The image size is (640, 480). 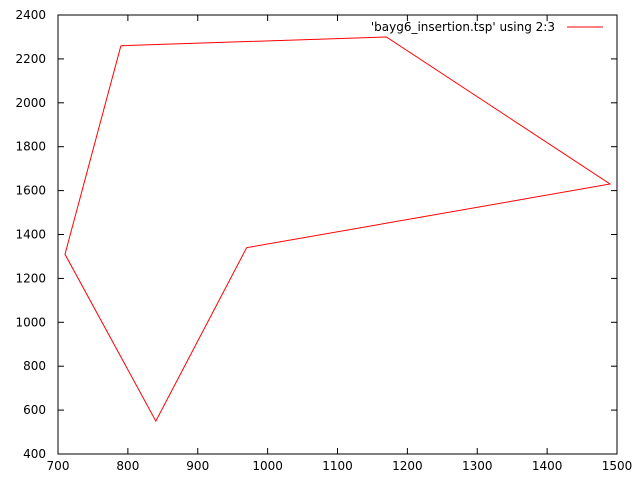 I want to click on x-tick-label: 1200, so click(x=407, y=466).